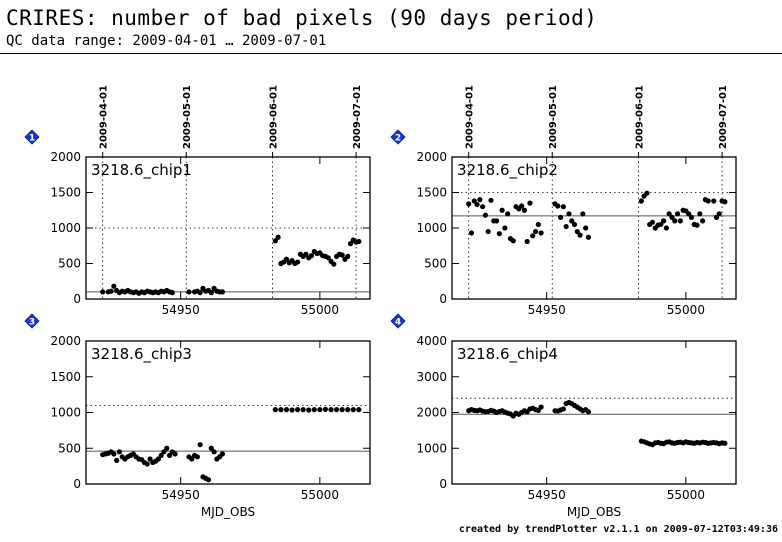 The image size is (782, 542). What do you see at coordinates (166, 41) in the screenshot?
I see `page-subtitle: QC data range: 2009-04-01 … 2009-07-01` at bounding box center [166, 41].